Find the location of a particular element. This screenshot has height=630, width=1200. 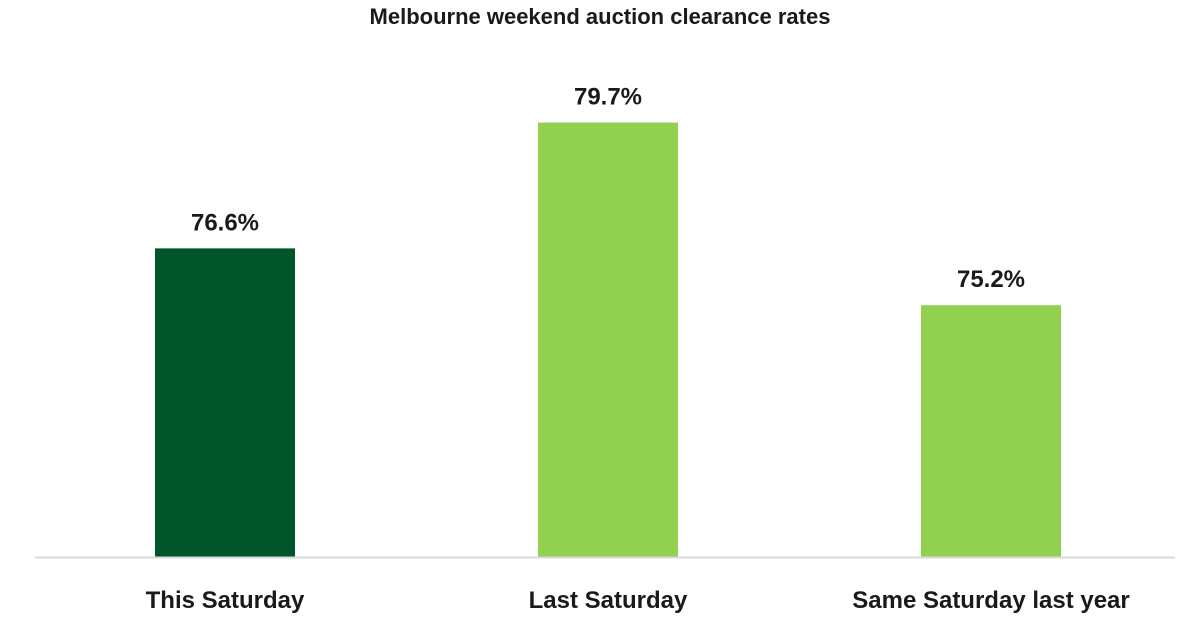

data-label-2: 79.7% is located at coordinates (608, 96).